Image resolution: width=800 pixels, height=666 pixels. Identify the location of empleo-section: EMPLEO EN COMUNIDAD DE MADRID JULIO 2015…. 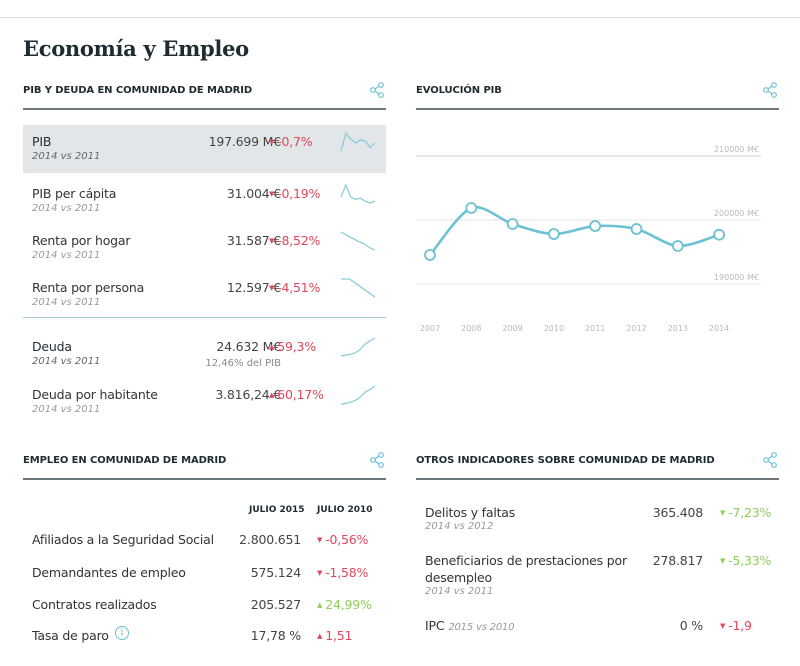
(204, 558).